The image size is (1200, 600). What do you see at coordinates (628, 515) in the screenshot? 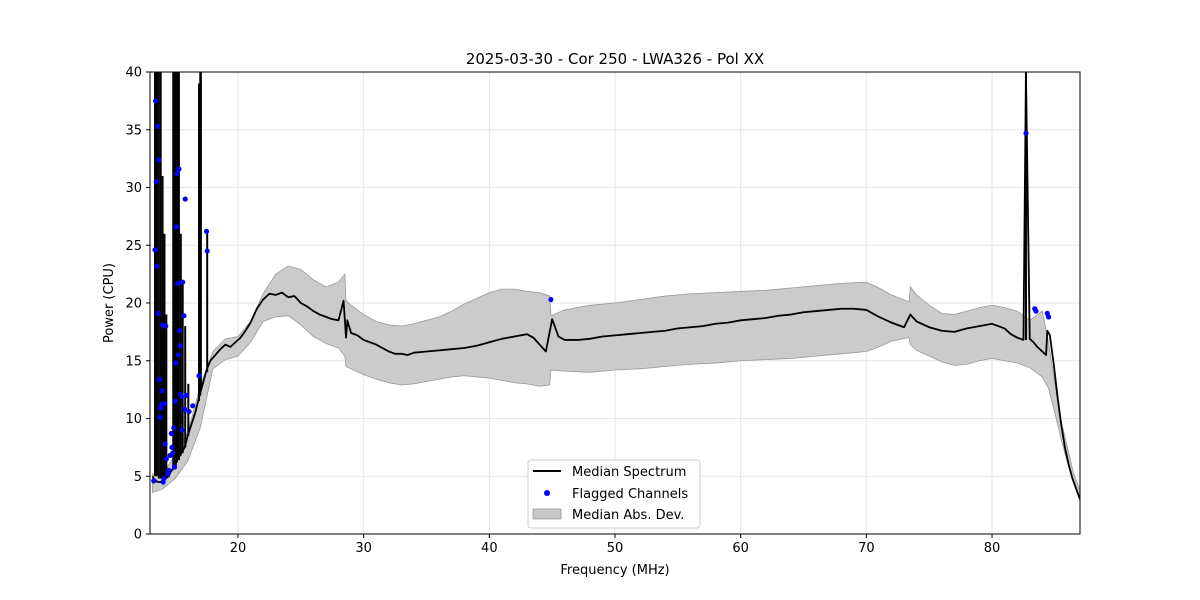
I see `legend-mad-label: Median Abs. Dev.` at bounding box center [628, 515].